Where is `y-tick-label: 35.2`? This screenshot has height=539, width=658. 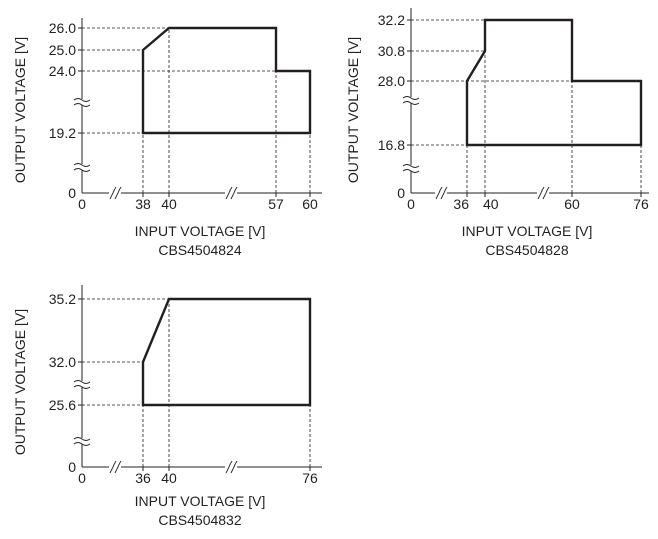 y-tick-label: 35.2 is located at coordinates (62, 299).